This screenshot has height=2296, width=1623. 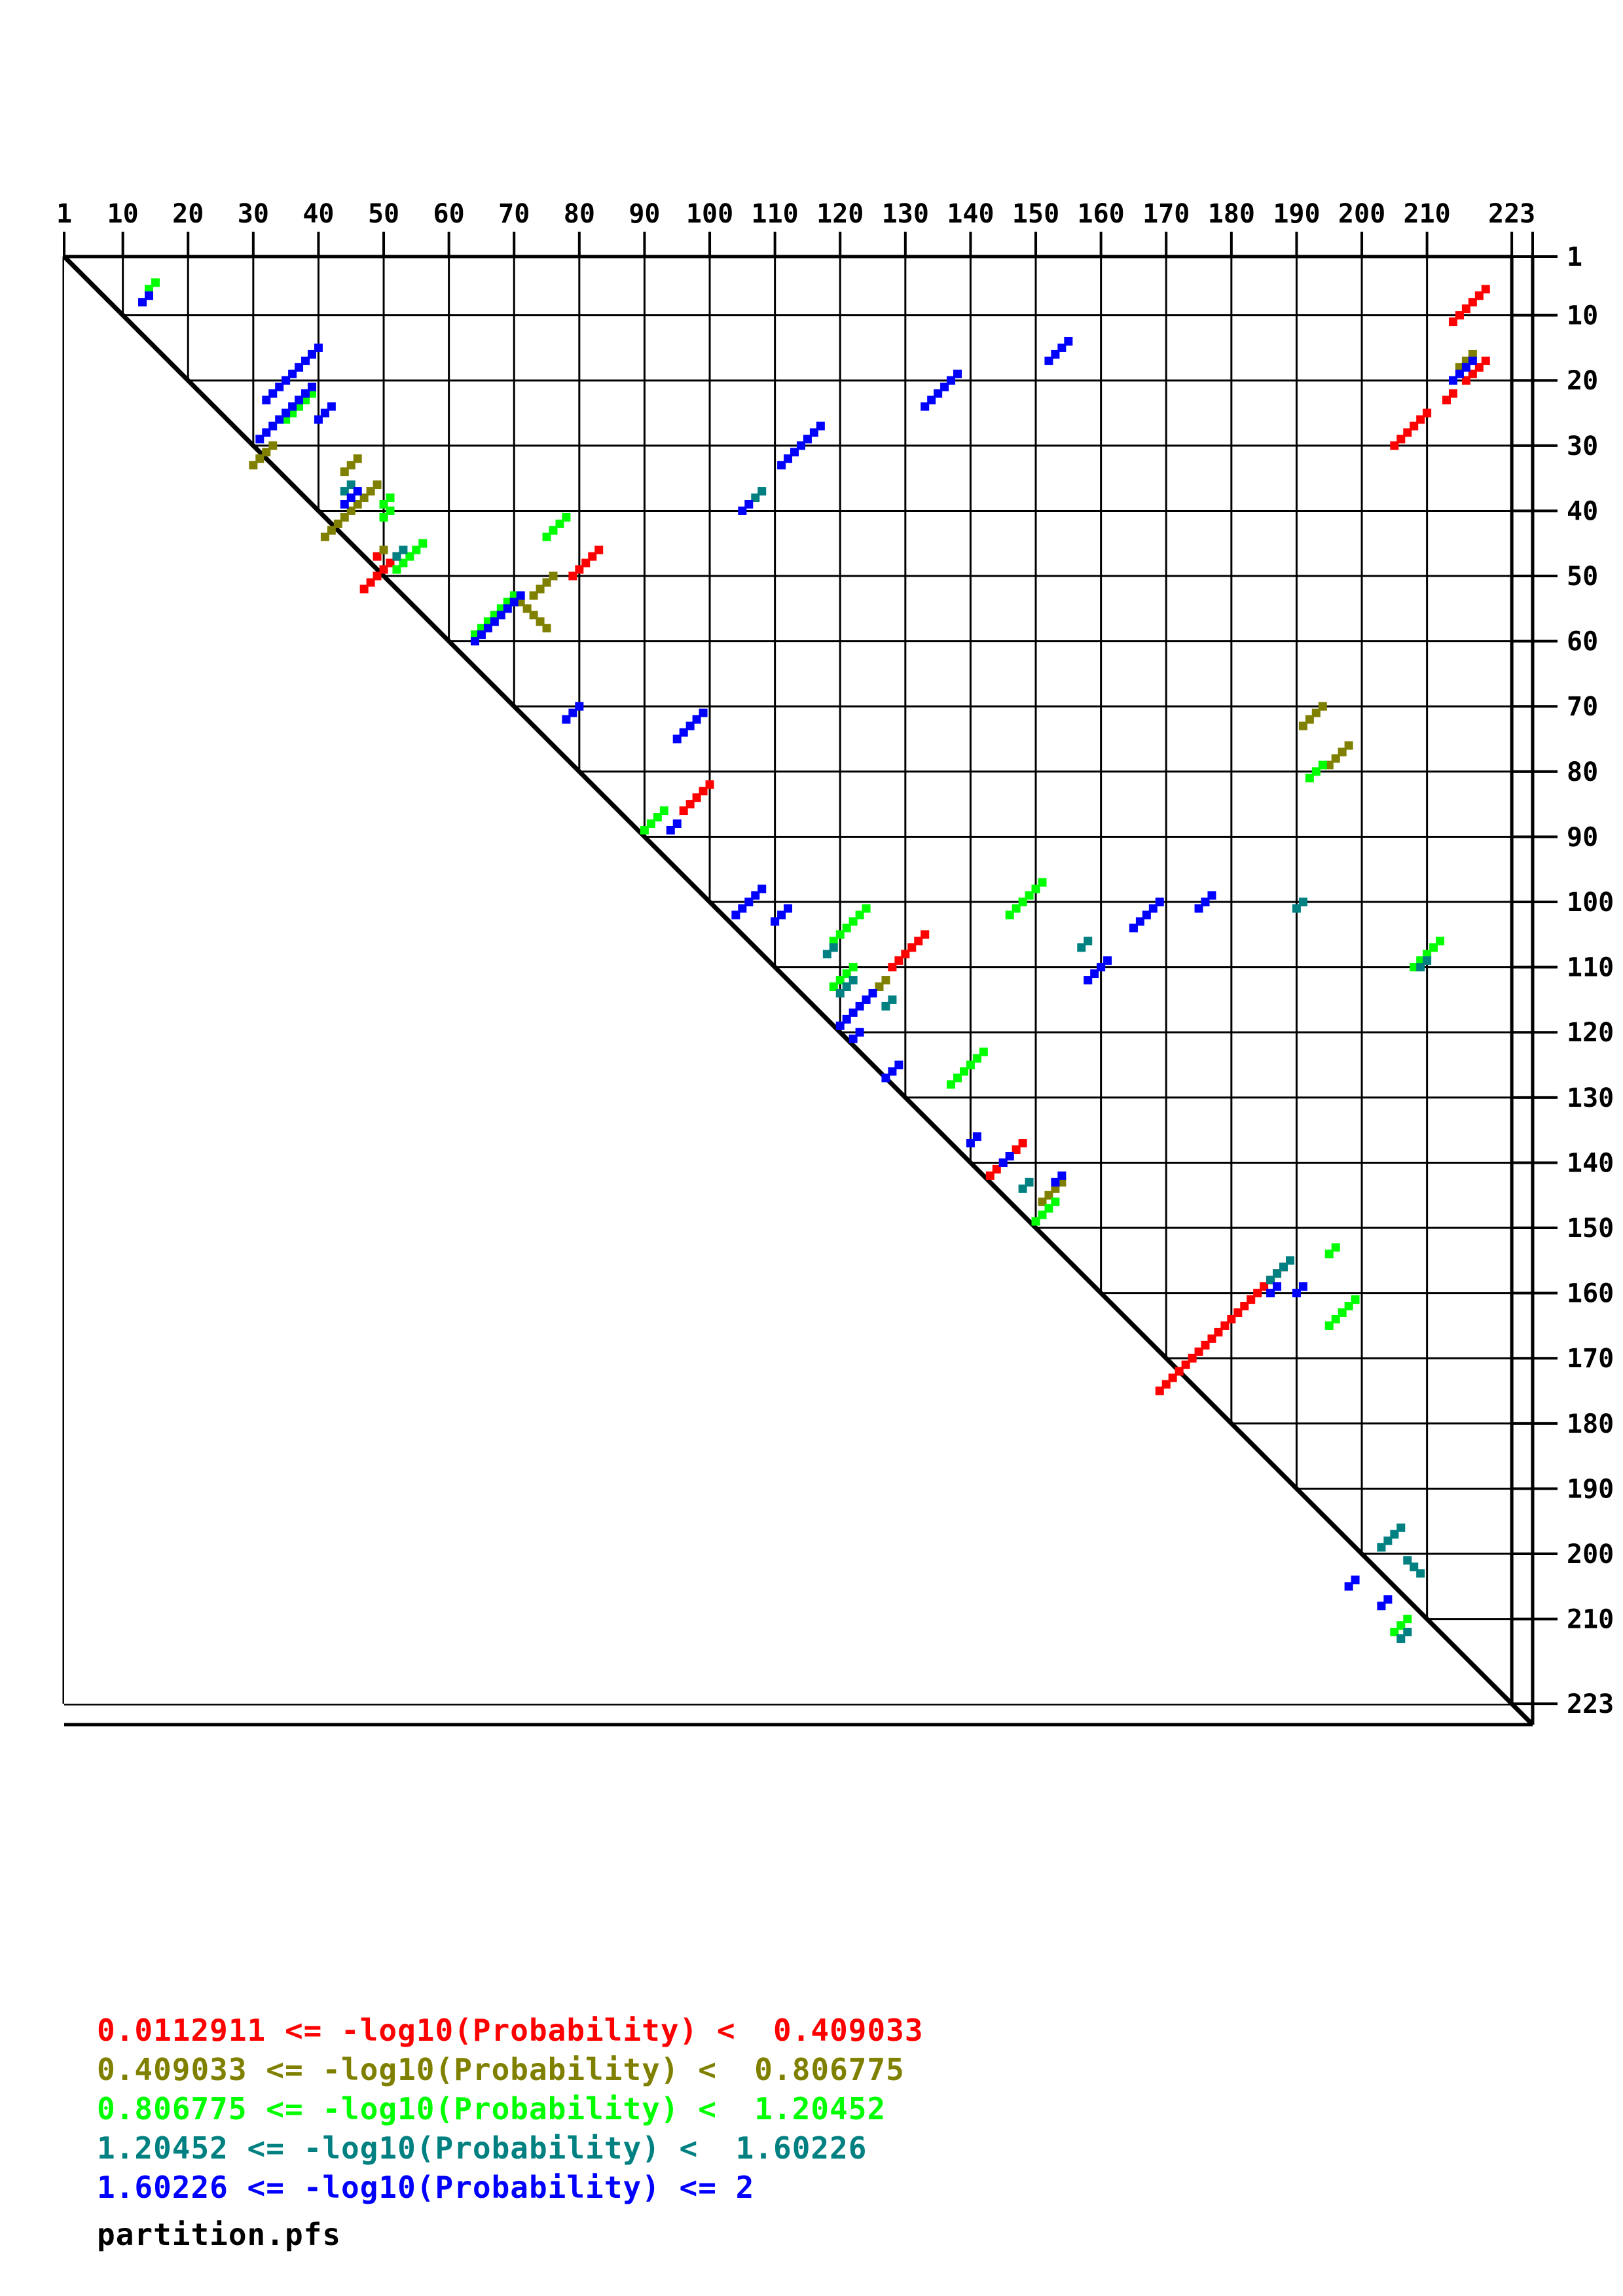 I want to click on x-axis-label: 30, so click(x=253, y=214).